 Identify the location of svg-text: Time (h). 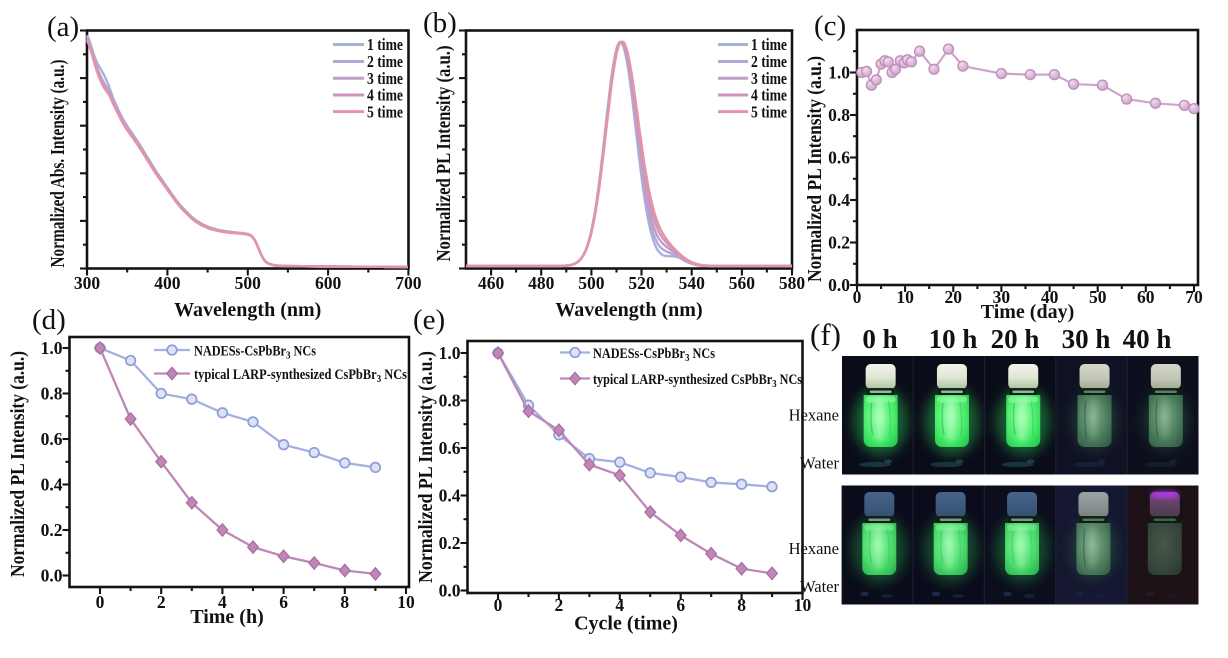
(227, 617).